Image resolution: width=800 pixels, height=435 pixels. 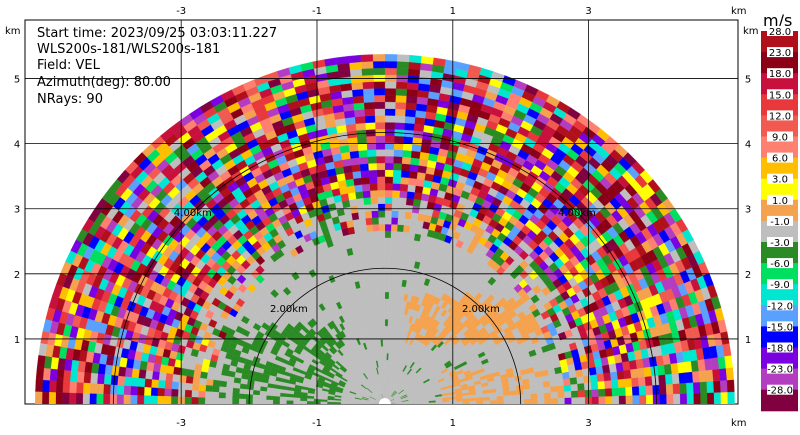 What do you see at coordinates (751, 31) in the screenshot?
I see `y-unit-label-right: km` at bounding box center [751, 31].